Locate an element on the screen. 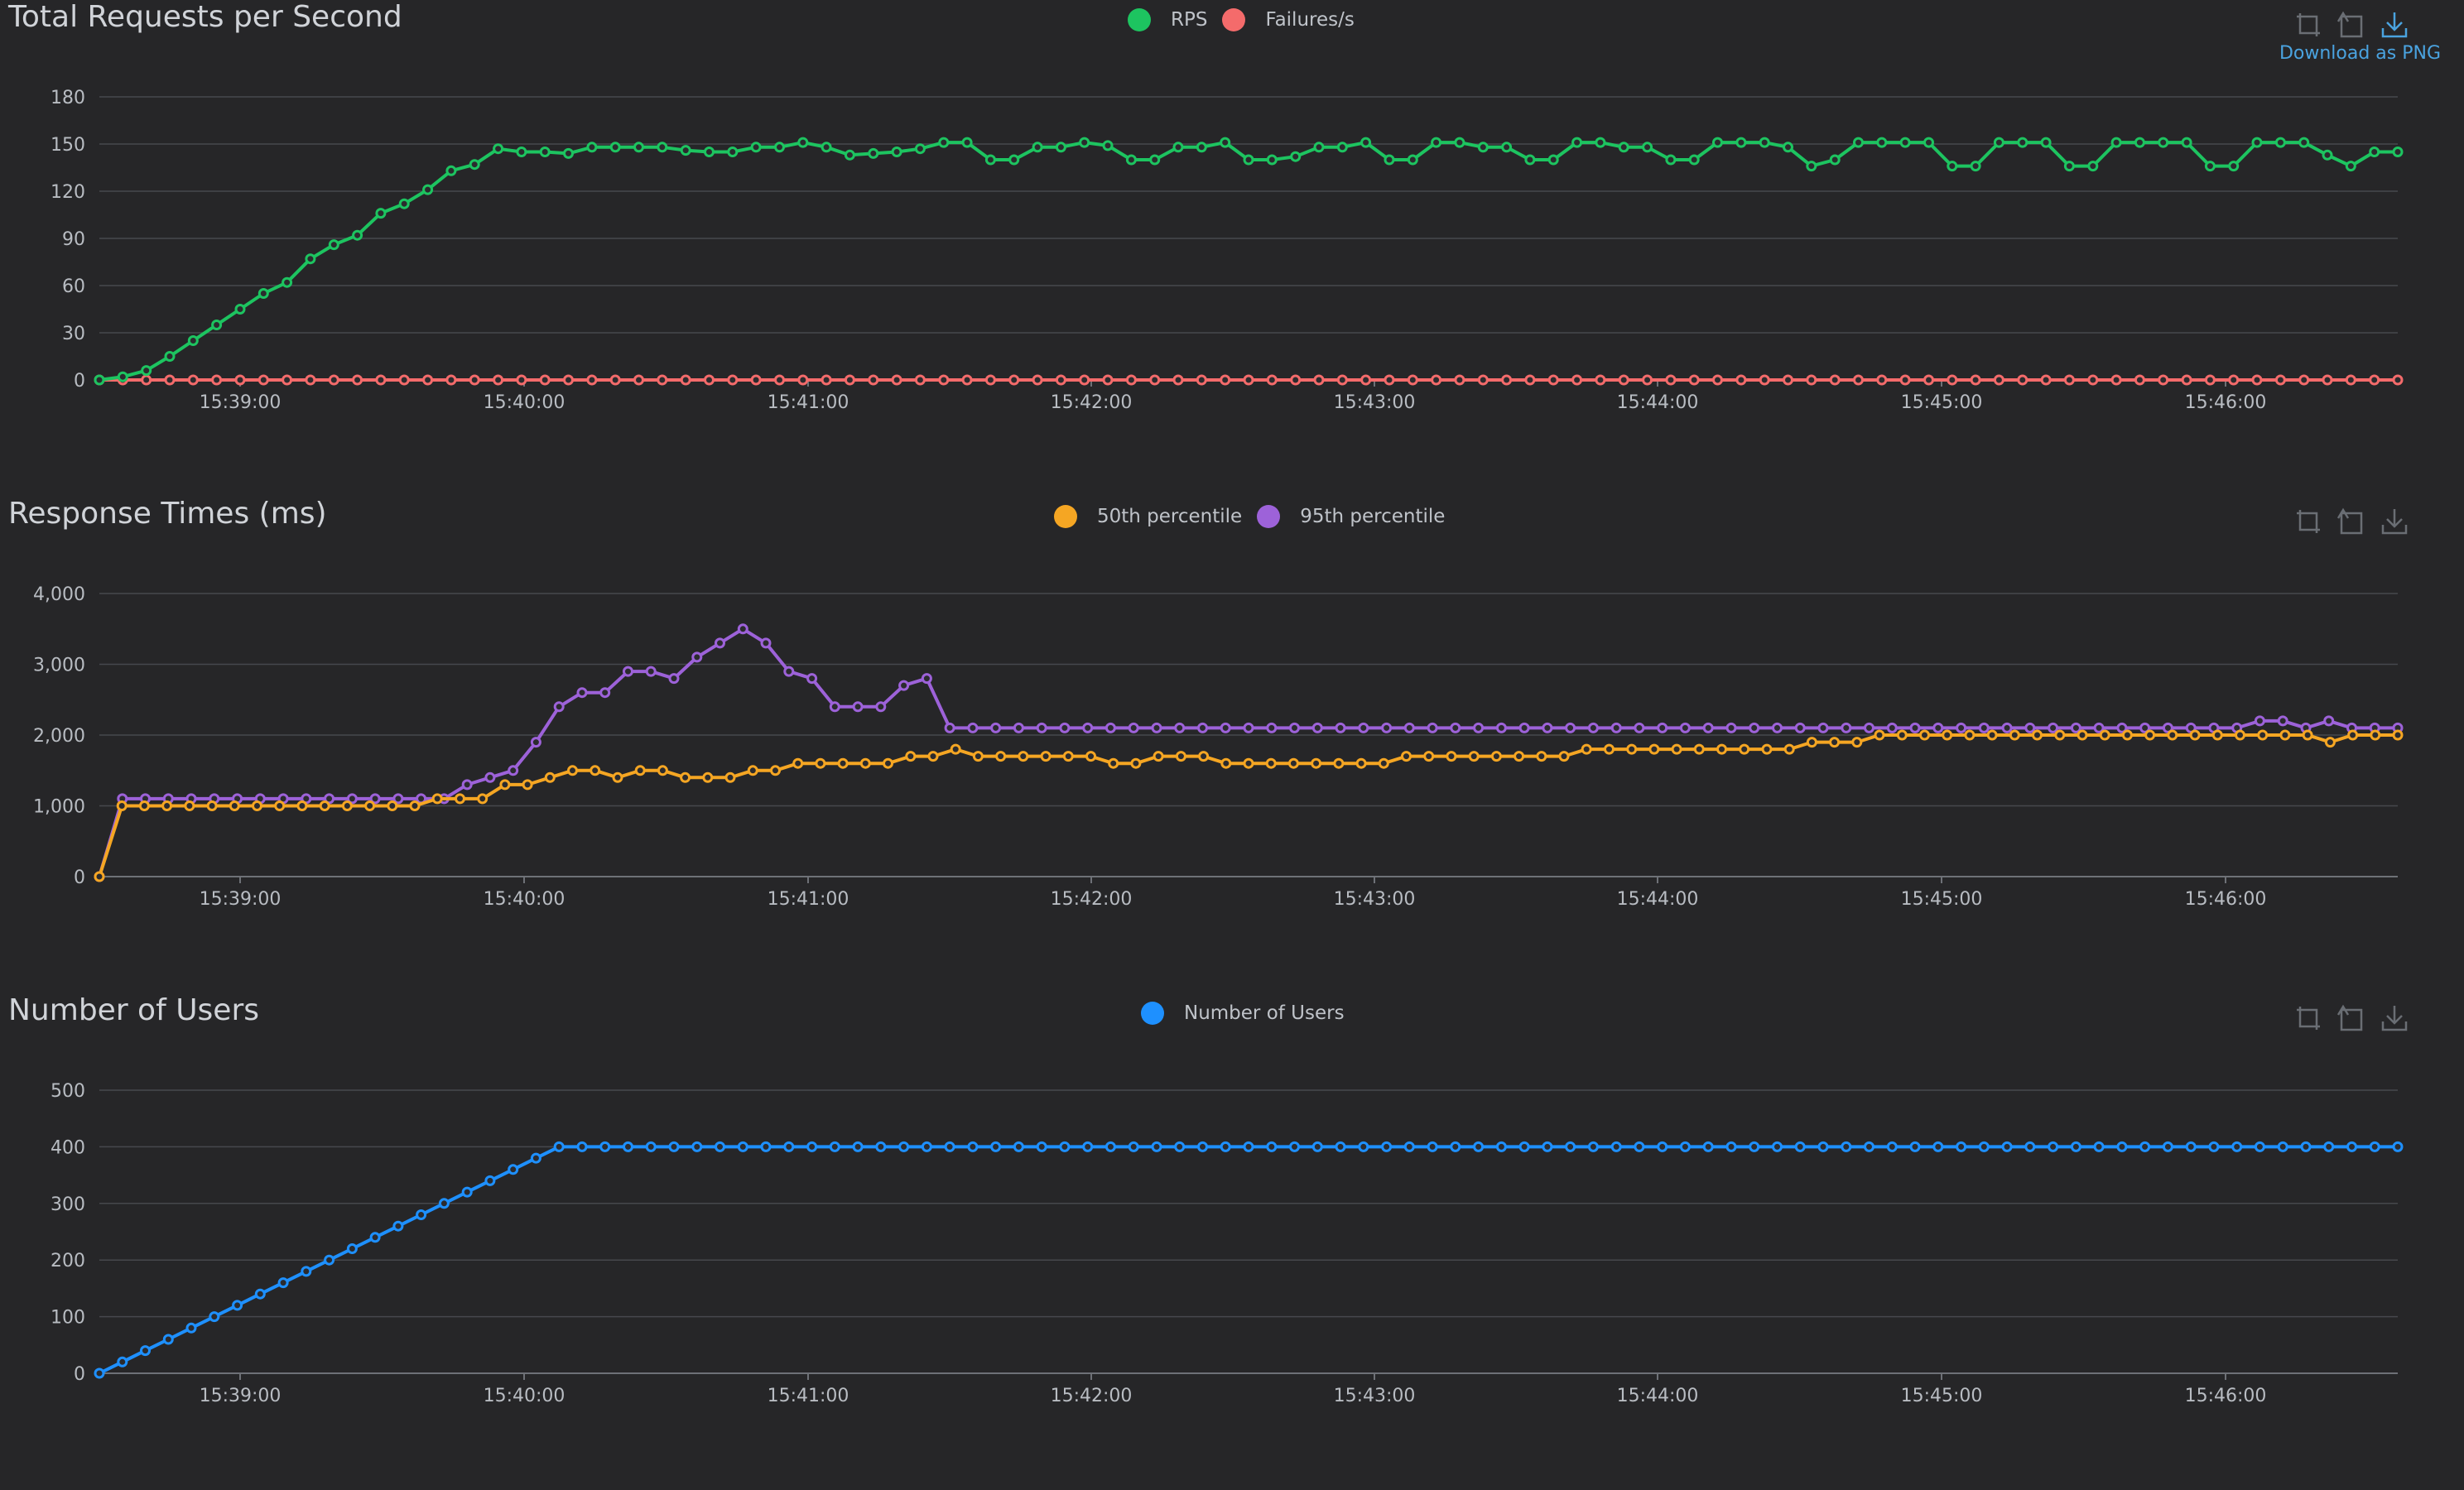 The height and width of the screenshot is (1490, 2464). download-button is located at coordinates (2395, 1018).